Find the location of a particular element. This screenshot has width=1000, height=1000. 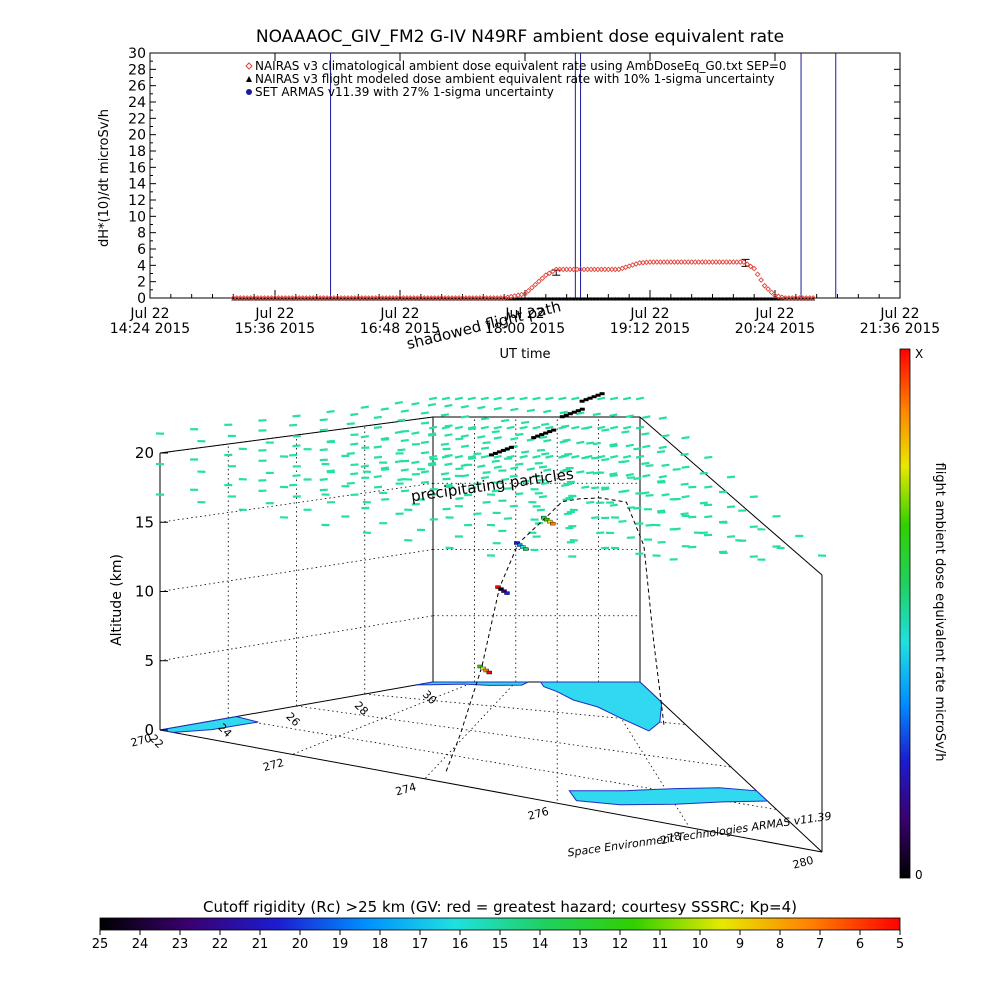

flight-dose-mark is located at coordinates (544, 517).